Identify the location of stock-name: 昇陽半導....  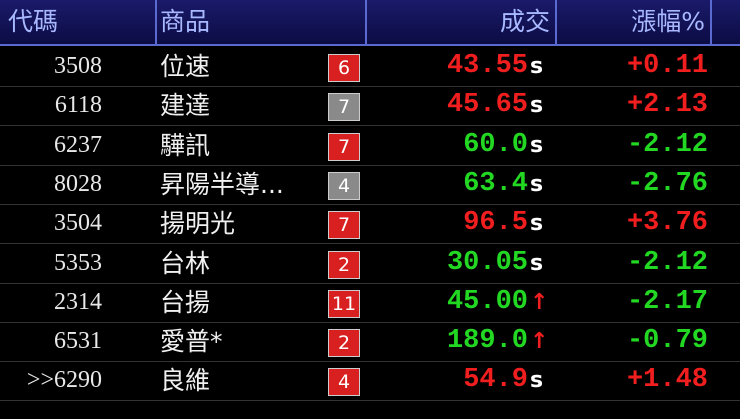
(222, 184).